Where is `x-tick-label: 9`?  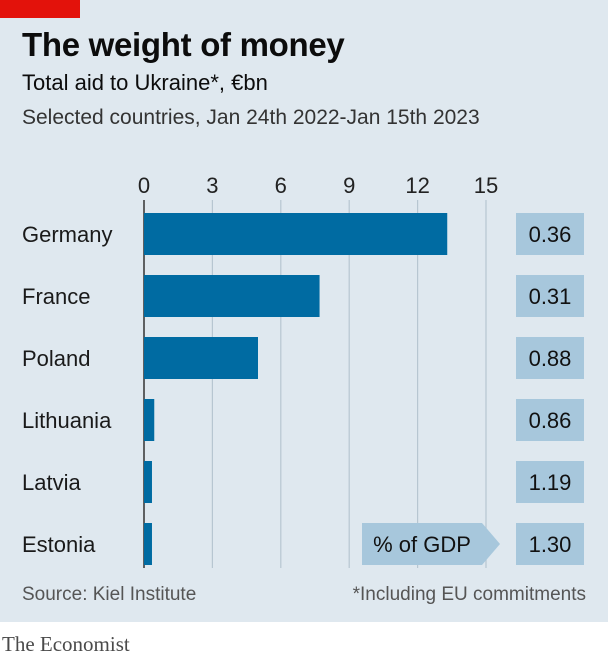 x-tick-label: 9 is located at coordinates (349, 185).